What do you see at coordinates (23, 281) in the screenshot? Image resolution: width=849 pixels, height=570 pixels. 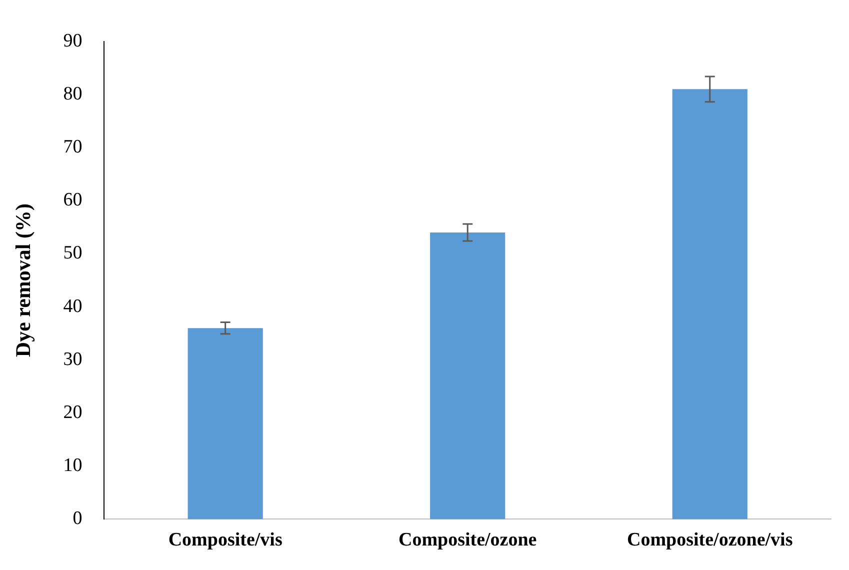 I see `y-axis-title: Dye removal (%)` at bounding box center [23, 281].